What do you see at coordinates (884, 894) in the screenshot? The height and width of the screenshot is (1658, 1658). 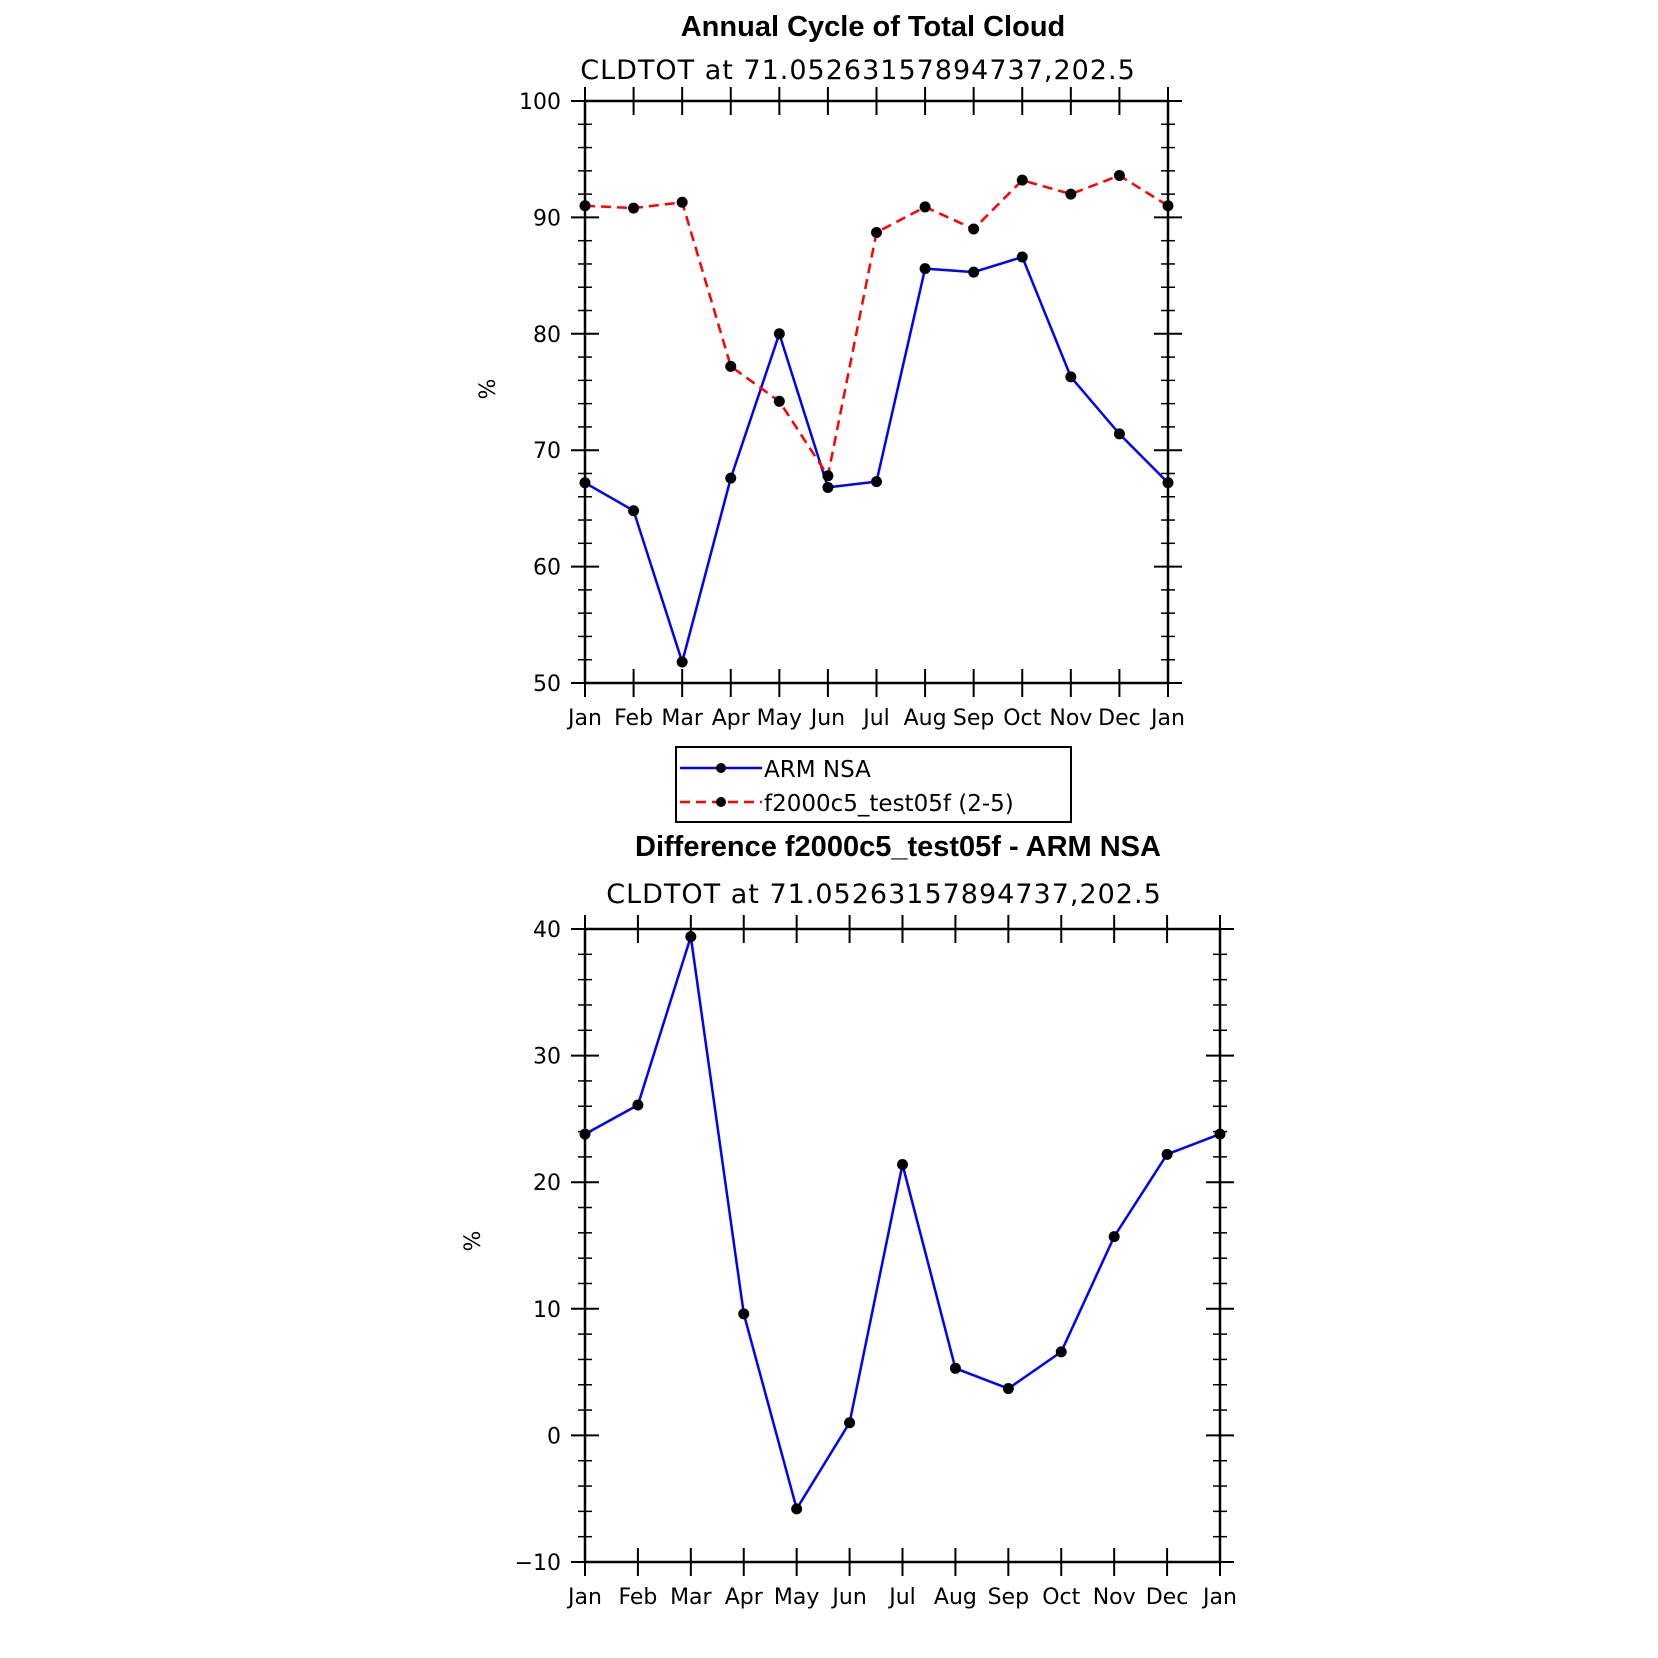 I see `chart-2-subtitle: CLDTOT at 71.05263157894737,202.5` at bounding box center [884, 894].